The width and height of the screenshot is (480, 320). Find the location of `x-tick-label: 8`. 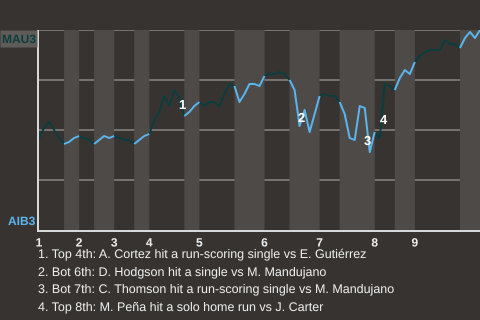

x-tick-label: 8 is located at coordinates (374, 242).